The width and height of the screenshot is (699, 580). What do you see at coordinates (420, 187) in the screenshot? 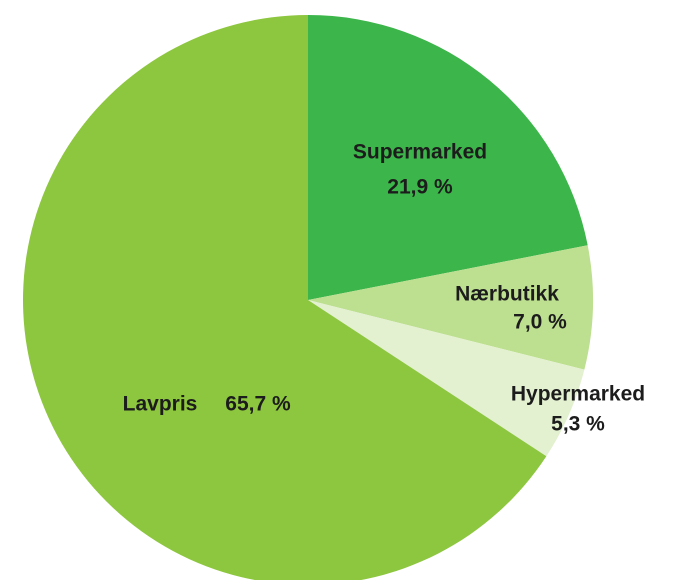
I see `value-label: 21,9 %` at bounding box center [420, 187].